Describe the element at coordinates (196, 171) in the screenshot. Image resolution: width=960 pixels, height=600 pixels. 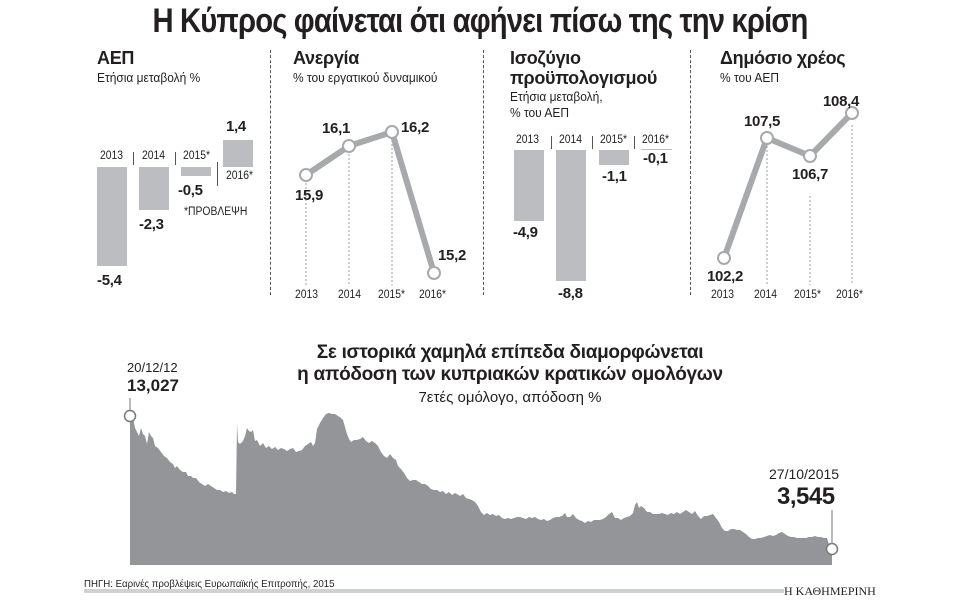
I see `gdp-bar-2015` at that location.